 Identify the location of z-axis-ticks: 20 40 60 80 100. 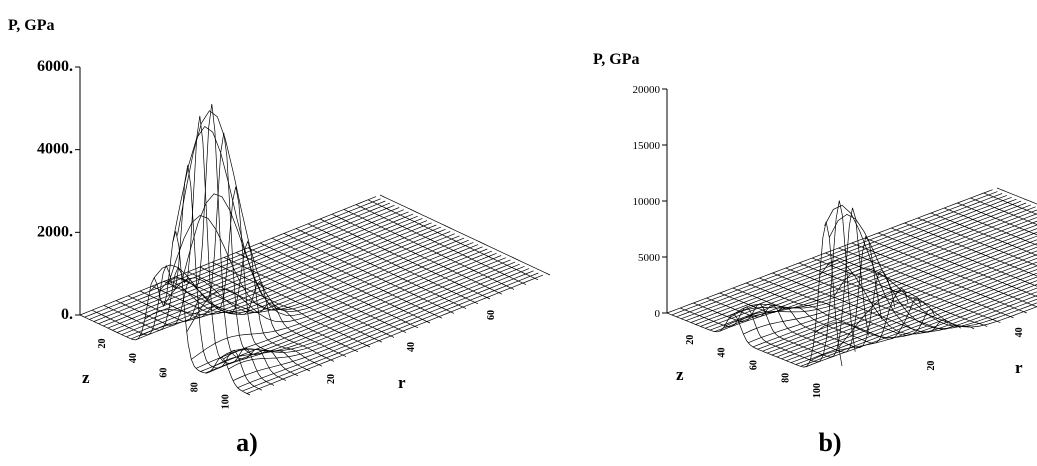
(164, 374).